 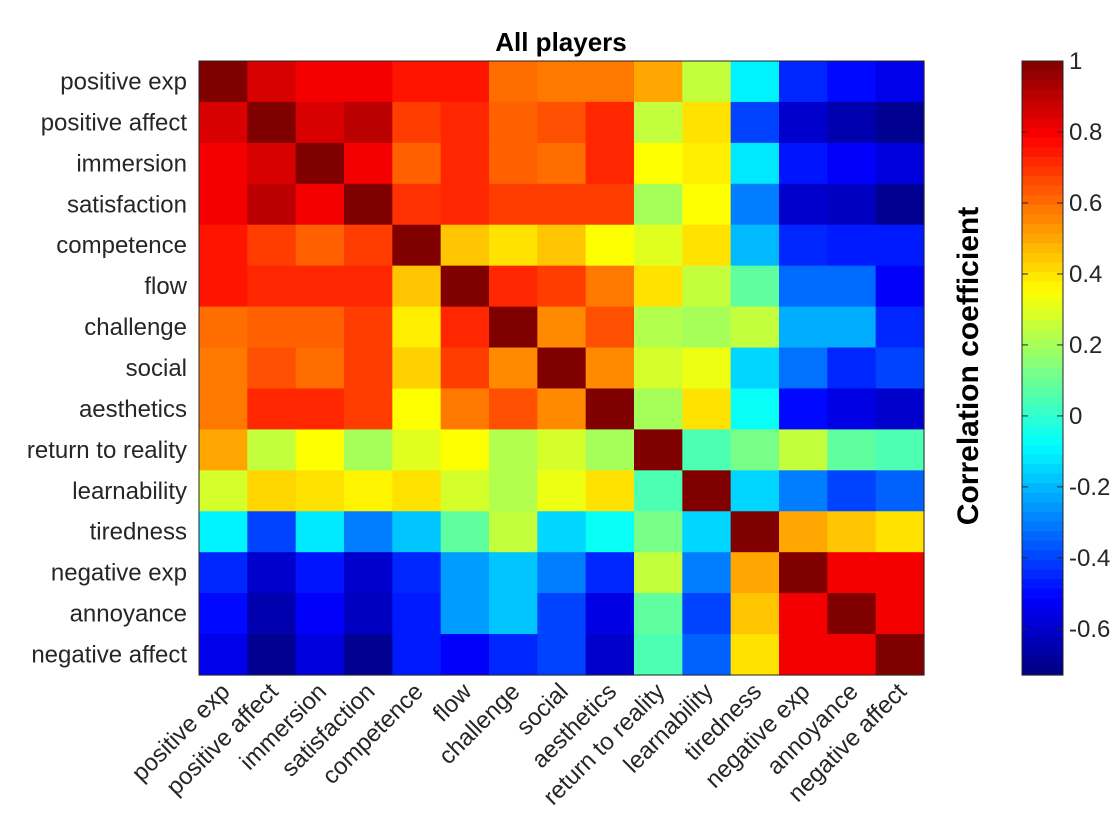 I want to click on colorbar-tick-label: -0.2, so click(x=1089, y=487).